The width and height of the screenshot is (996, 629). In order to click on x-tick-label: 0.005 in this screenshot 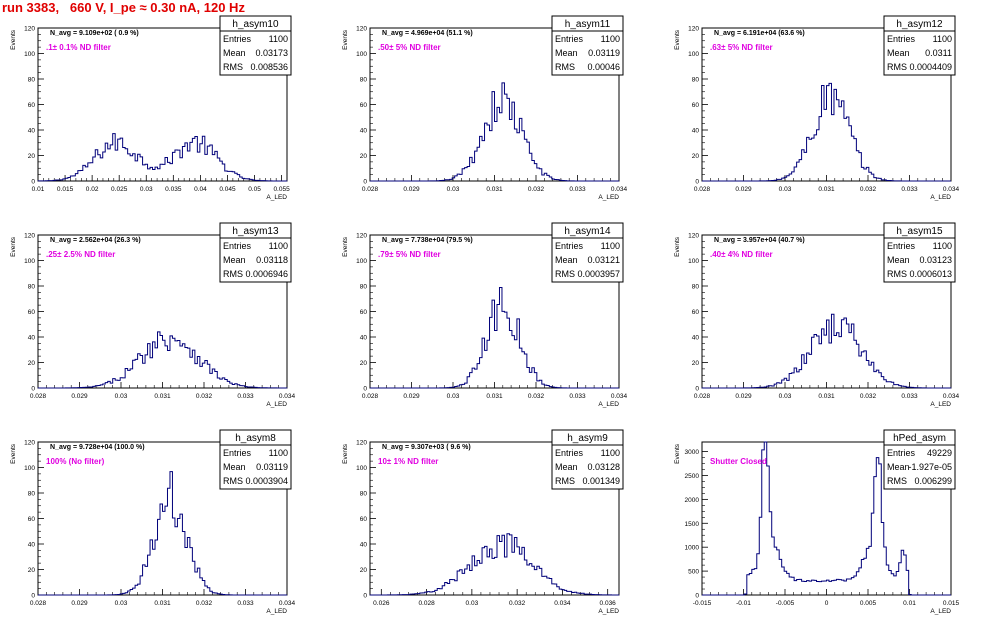, I will do `click(868, 603)`.